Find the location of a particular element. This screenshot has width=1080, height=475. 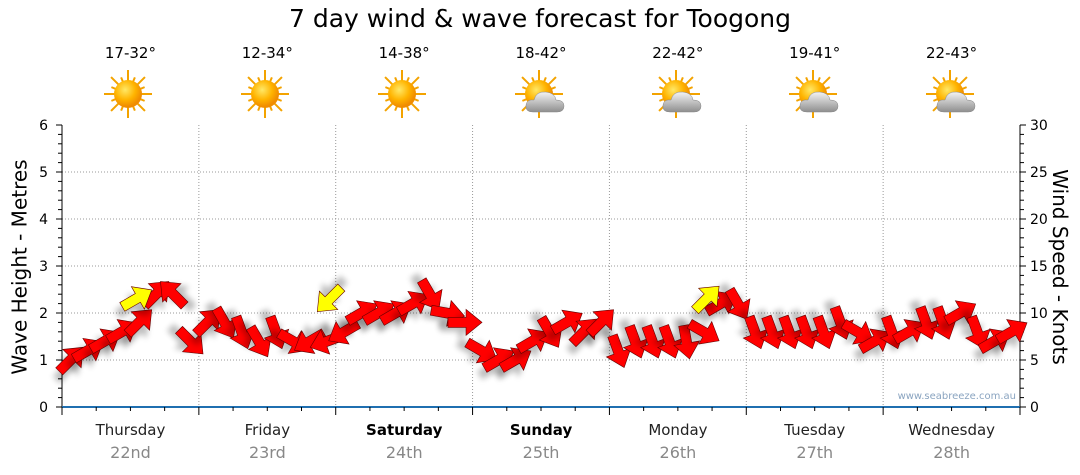

day-temperature: 22-43° is located at coordinates (952, 53).